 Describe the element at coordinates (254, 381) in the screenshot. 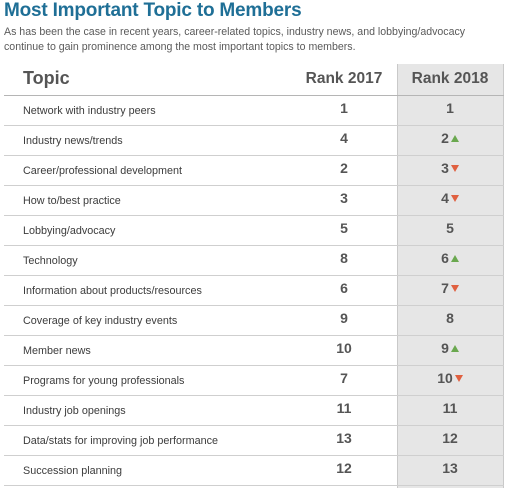

I see `table-row: Programs for young professionals 7 10` at that location.